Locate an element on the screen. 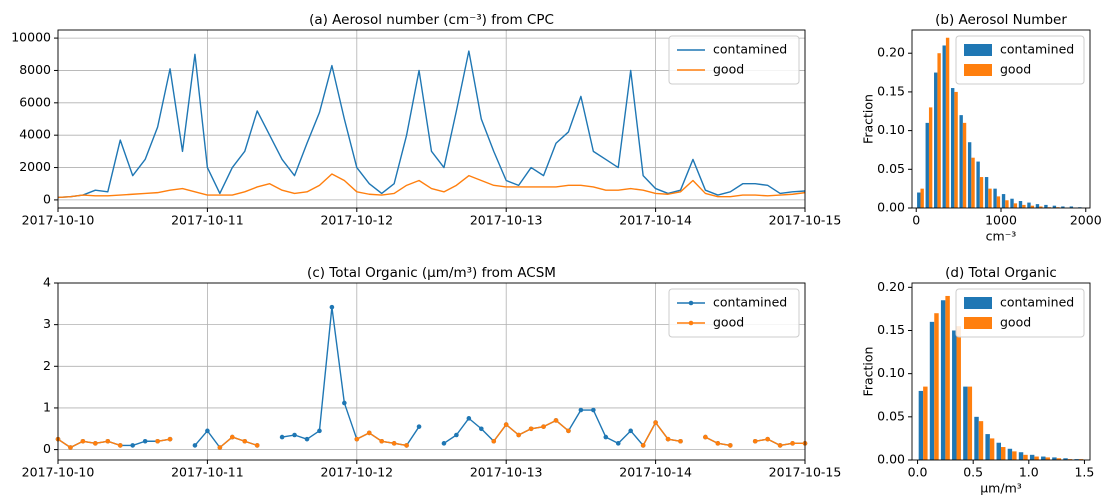 This screenshot has height=500, width=1108. y-tick-label: 0.05 is located at coordinates (891, 168).